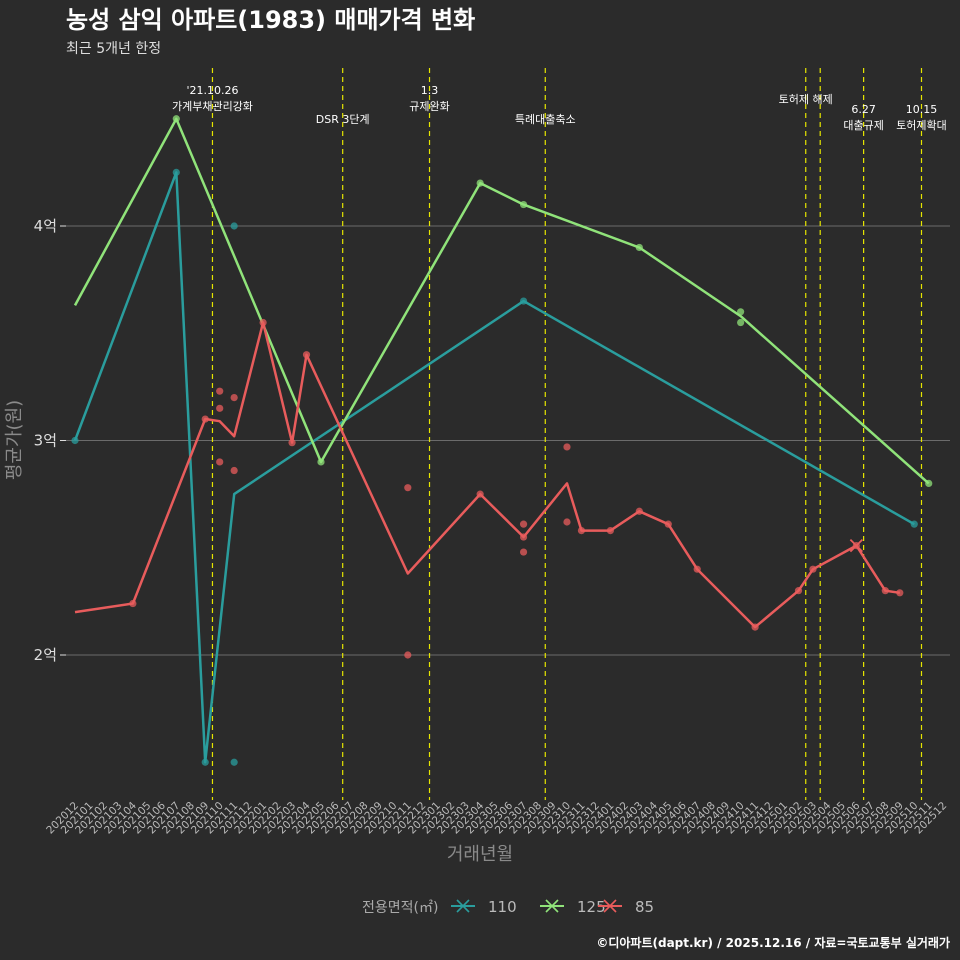  Describe the element at coordinates (545, 119) in the screenshot. I see `event-label: 특례대출축소` at that location.